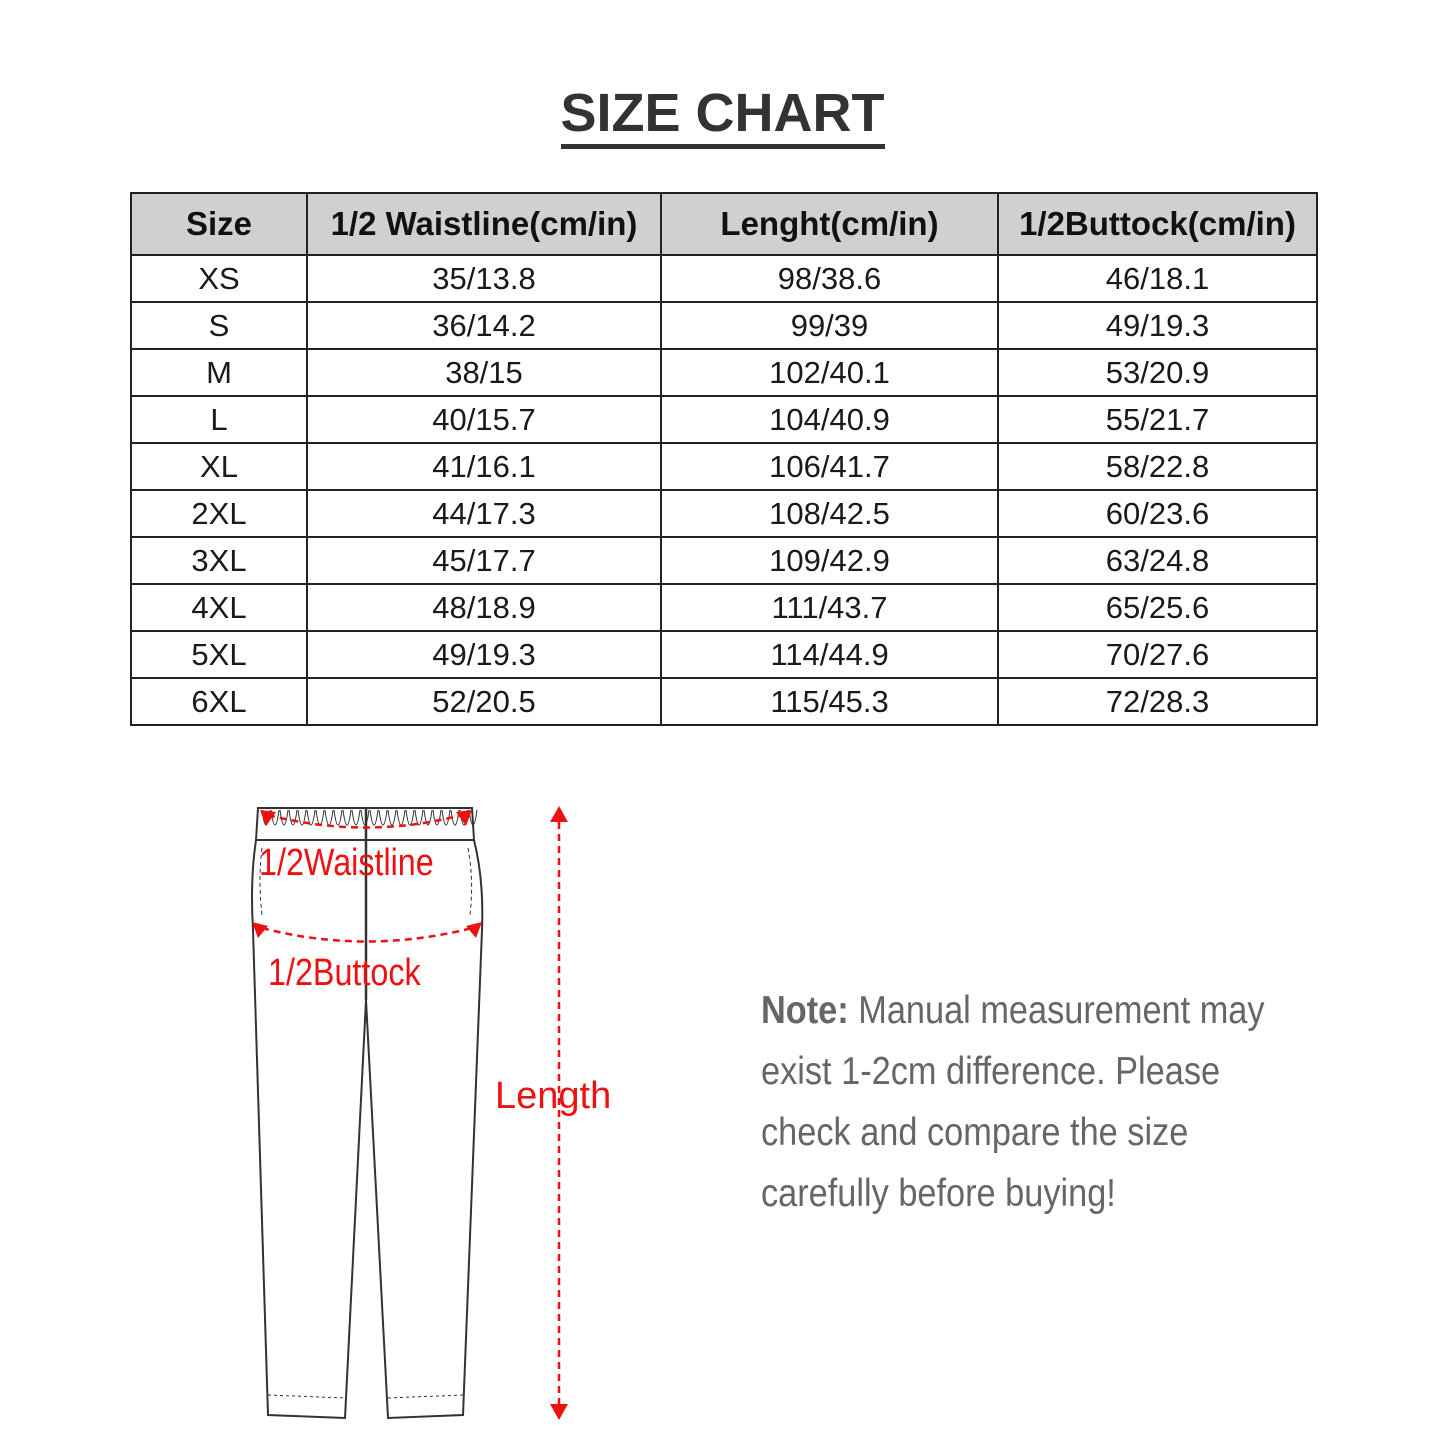 Image resolution: width=1445 pixels, height=1445 pixels. Describe the element at coordinates (829, 513) in the screenshot. I see `cell-length: 108/42.5` at that location.